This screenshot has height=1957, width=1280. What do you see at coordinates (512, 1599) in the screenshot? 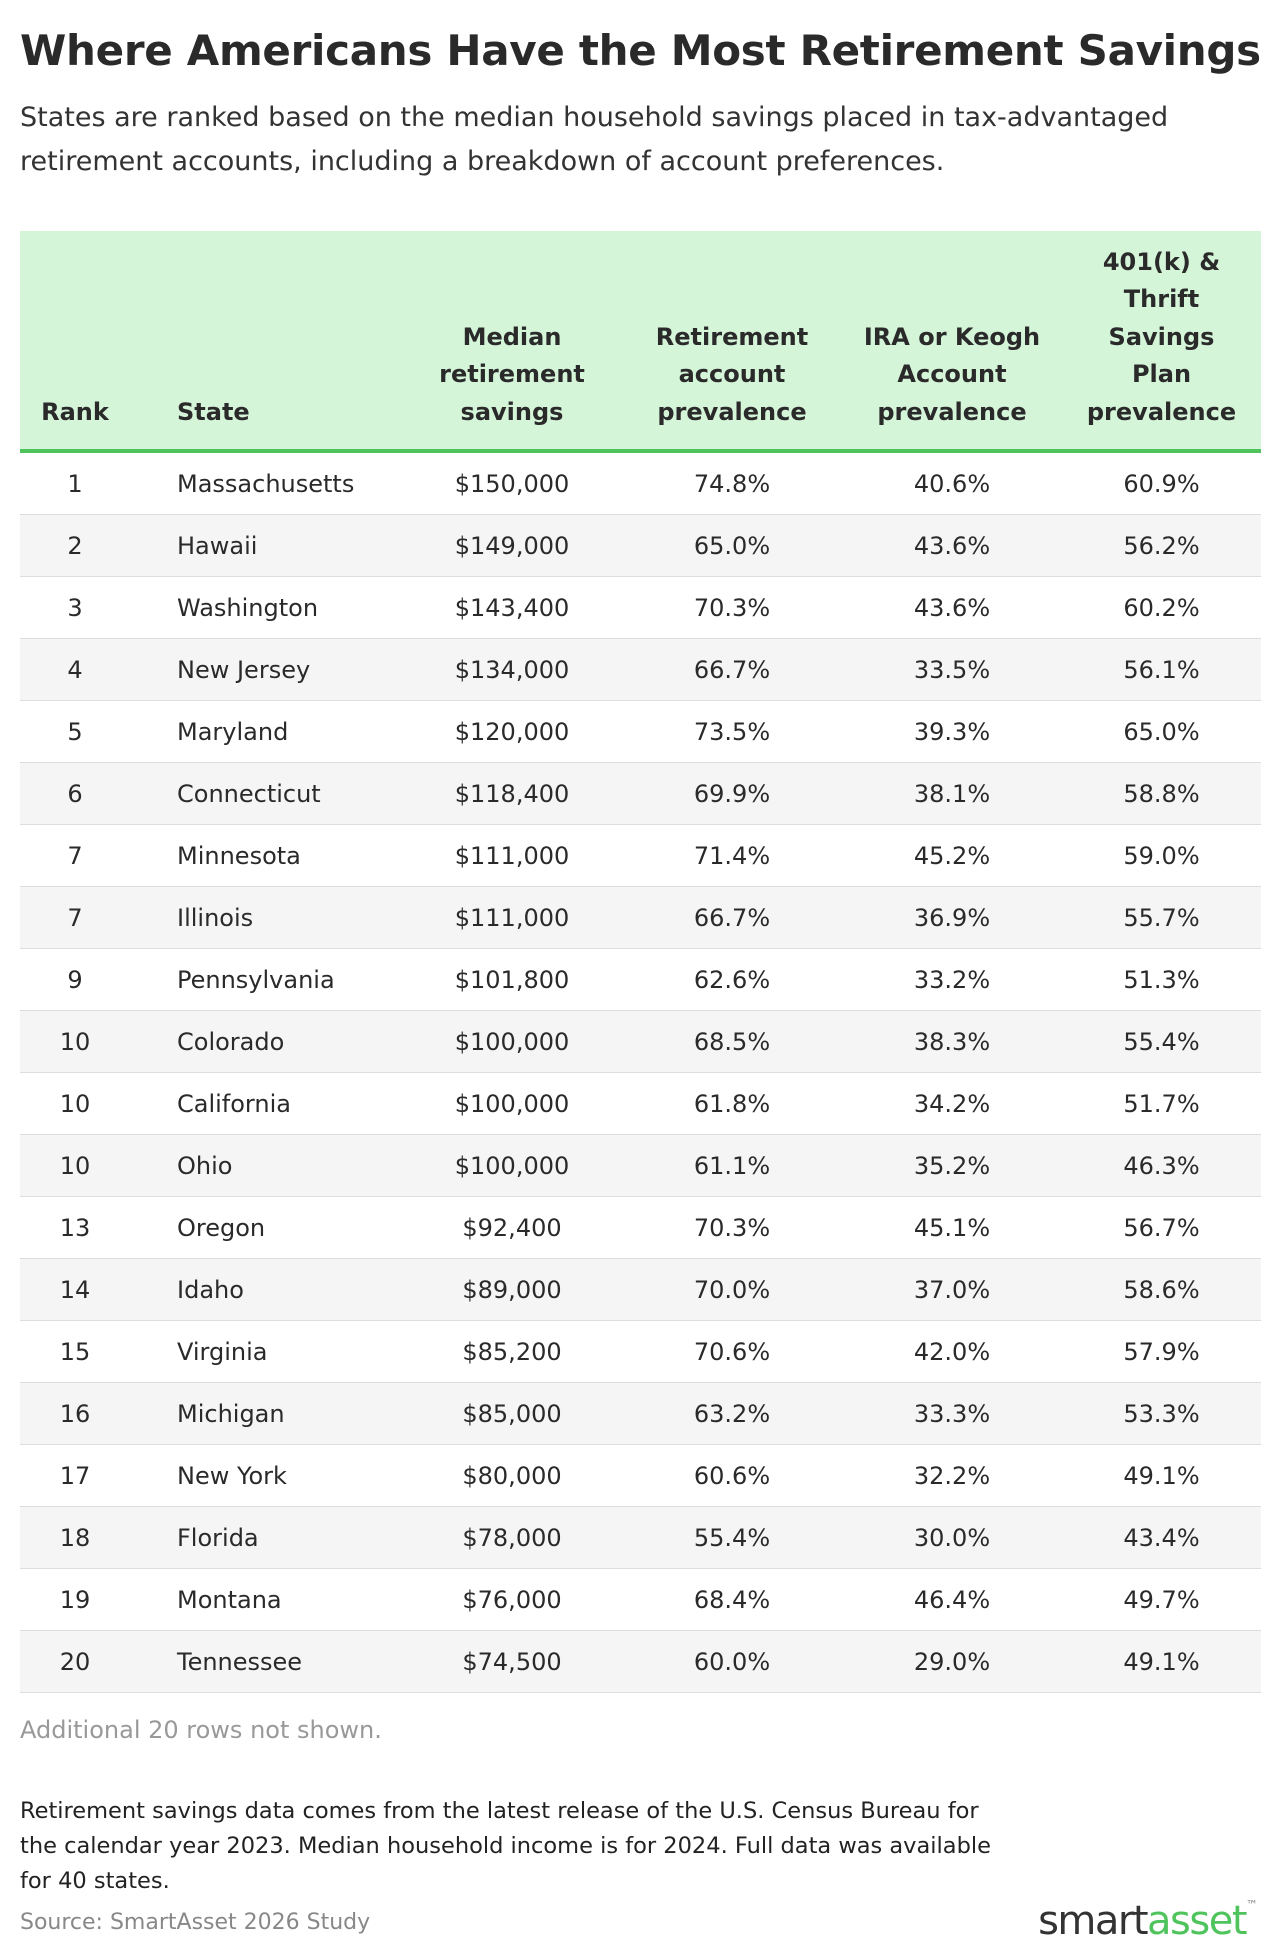
I see `table-cell: $76,000` at bounding box center [512, 1599].